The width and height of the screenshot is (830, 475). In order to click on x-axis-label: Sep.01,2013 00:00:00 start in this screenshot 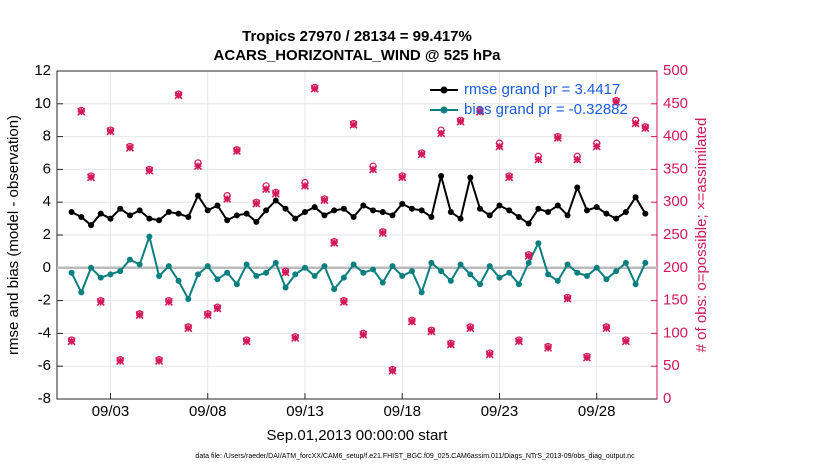, I will do `click(358, 435)`.